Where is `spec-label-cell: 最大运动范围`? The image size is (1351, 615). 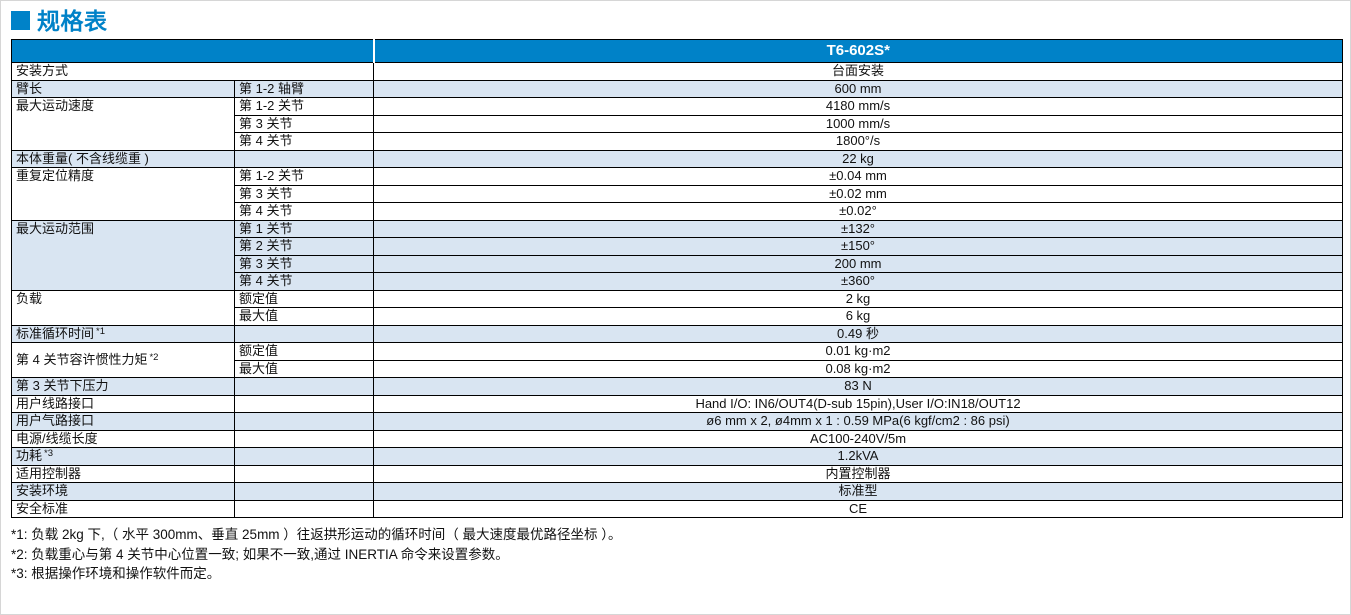
spec-label-cell: 最大运动范围 is located at coordinates (123, 255).